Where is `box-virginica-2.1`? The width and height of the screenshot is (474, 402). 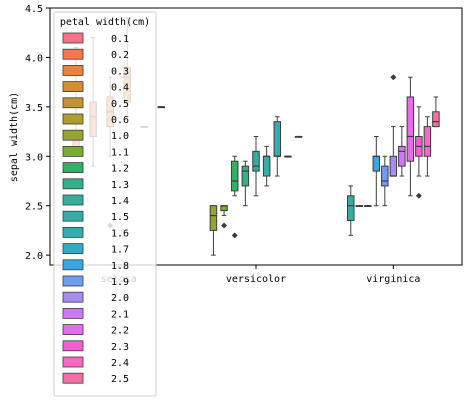 box-virginica-2.1 is located at coordinates (402, 151).